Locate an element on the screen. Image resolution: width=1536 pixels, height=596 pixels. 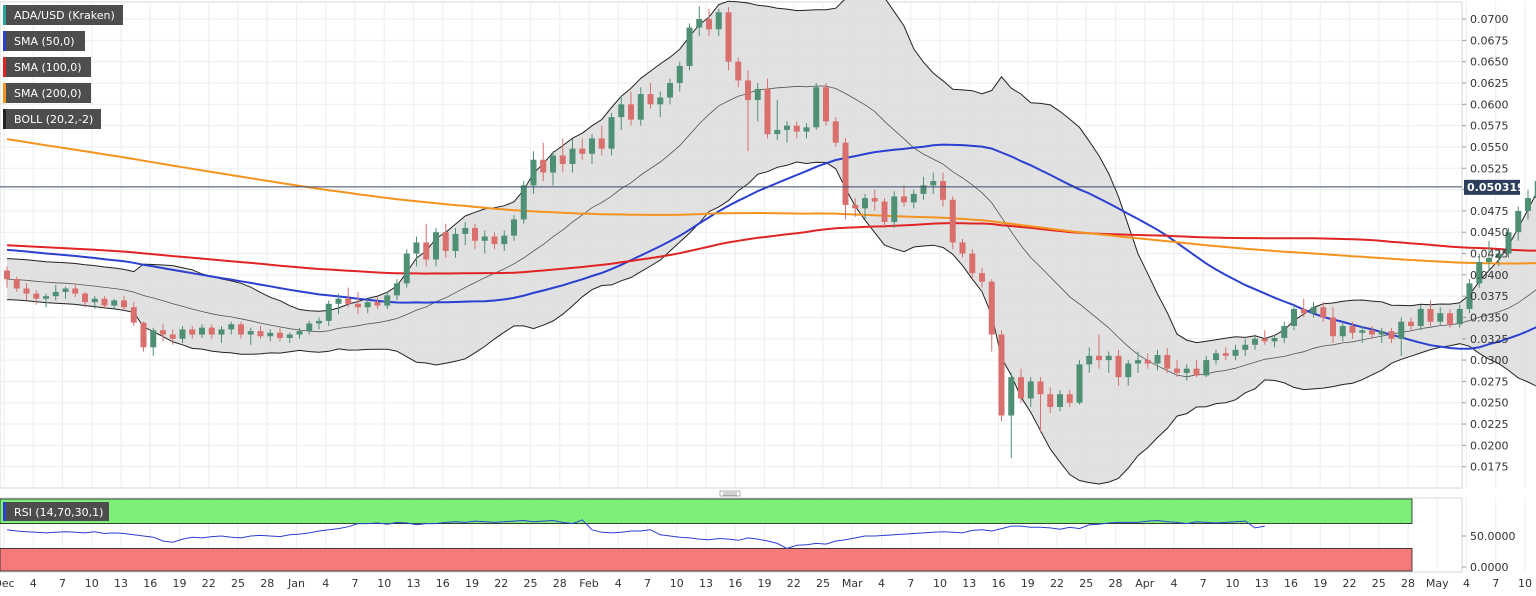
price-tick-label: 0.0400 is located at coordinates (1489, 275).